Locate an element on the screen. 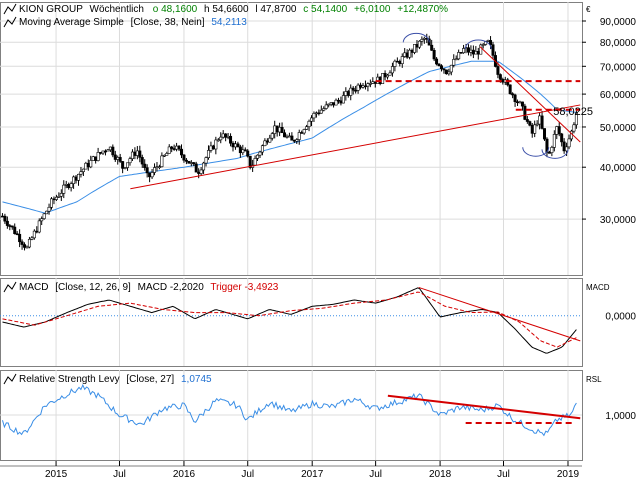  macd-params: [Close, 12, 26, 9] is located at coordinates (93, 287).